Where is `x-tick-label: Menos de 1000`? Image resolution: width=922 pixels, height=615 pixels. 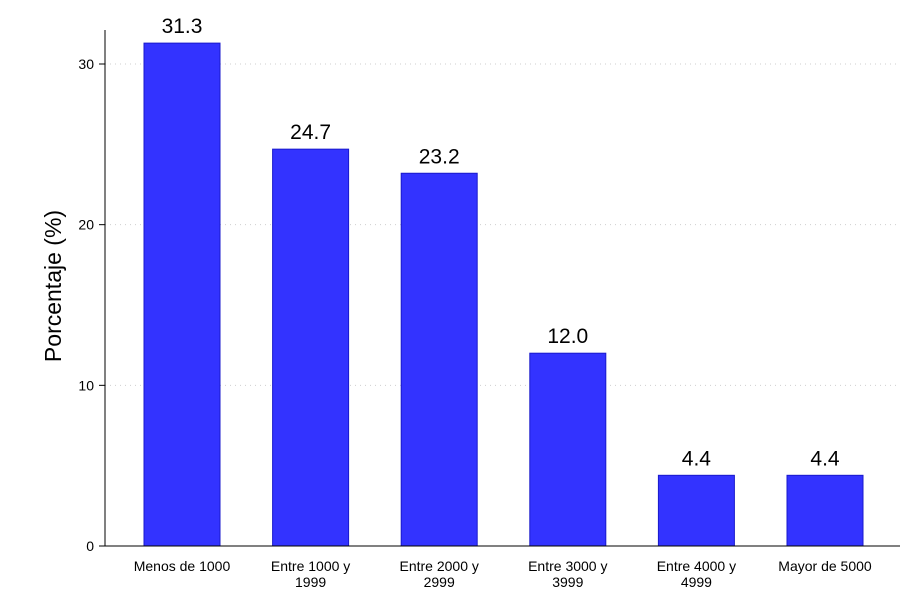
x-tick-label: Menos de 1000 is located at coordinates (182, 566).